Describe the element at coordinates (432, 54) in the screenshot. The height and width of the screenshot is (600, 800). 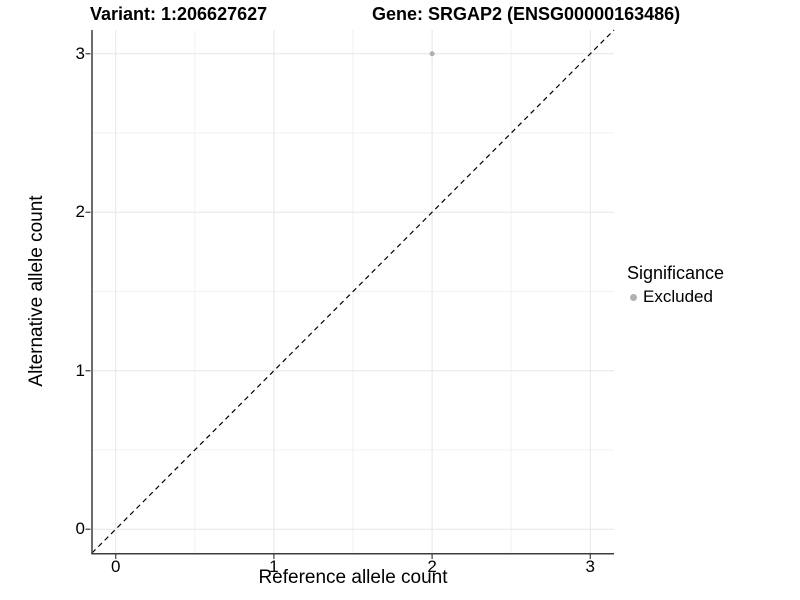
I see `data-point` at that location.